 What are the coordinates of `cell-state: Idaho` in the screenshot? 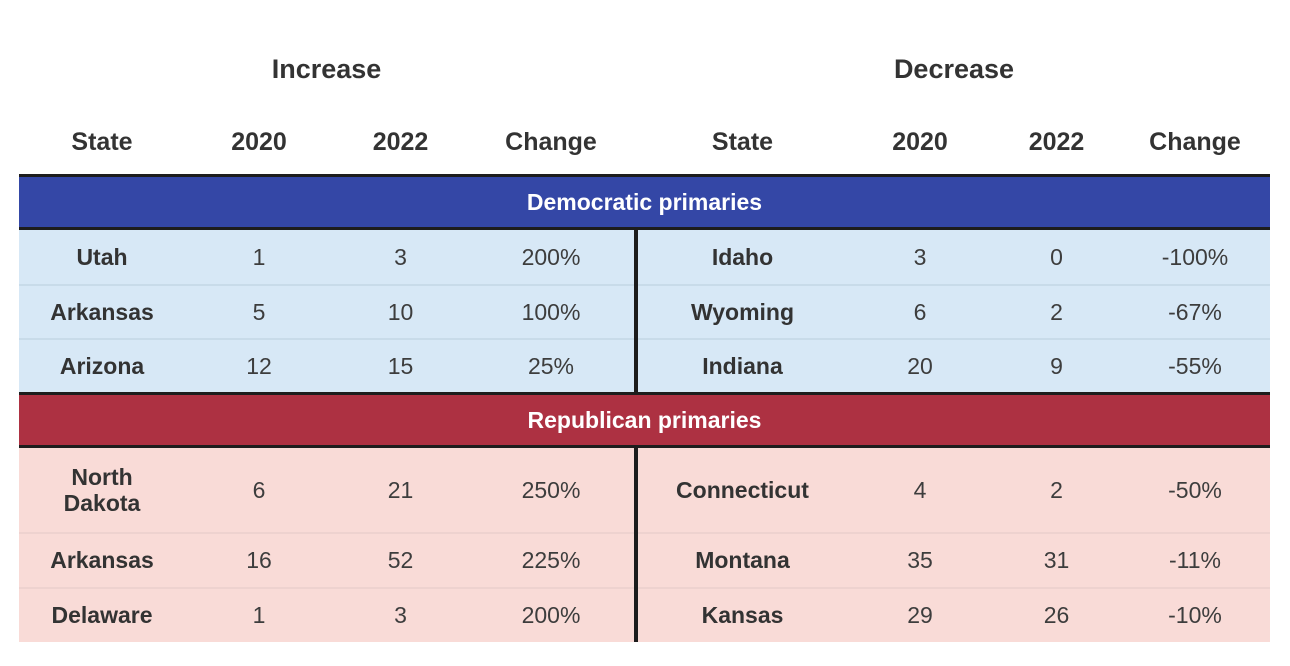 It's located at (742, 257).